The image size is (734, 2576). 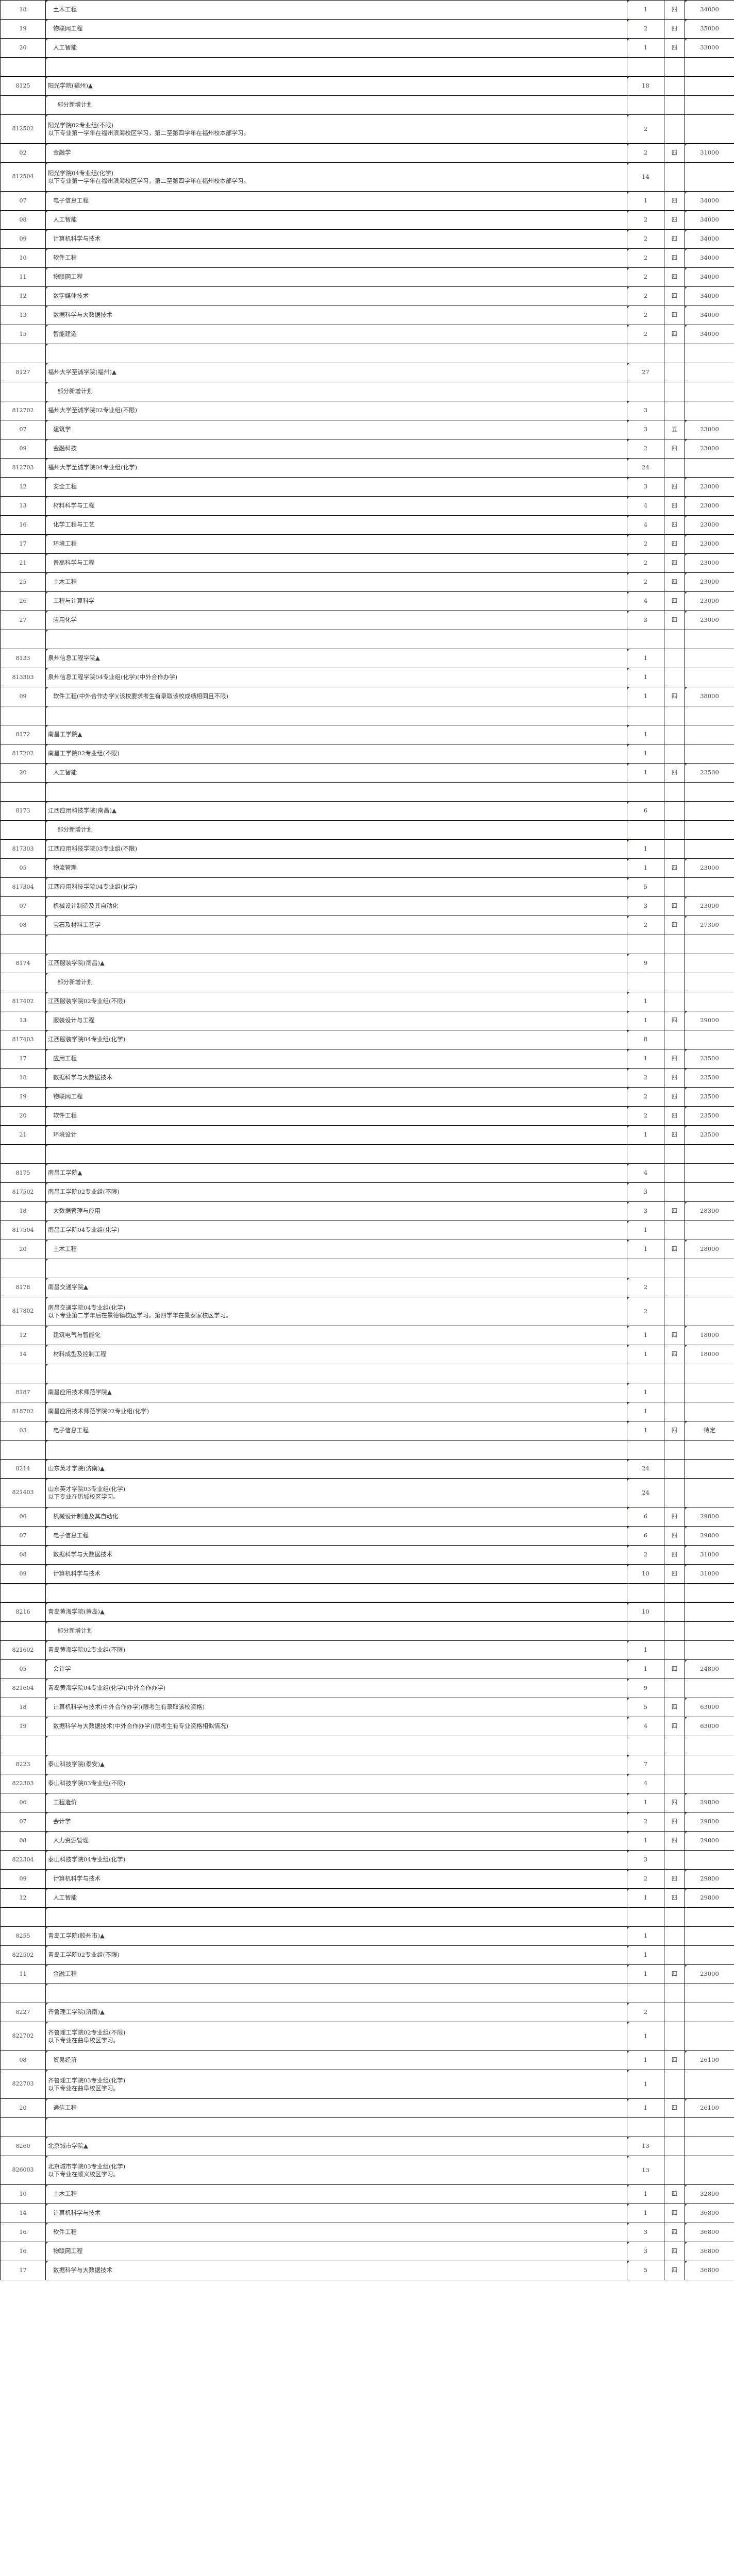 What do you see at coordinates (336, 544) in the screenshot?
I see `cell-name: 环境工程` at bounding box center [336, 544].